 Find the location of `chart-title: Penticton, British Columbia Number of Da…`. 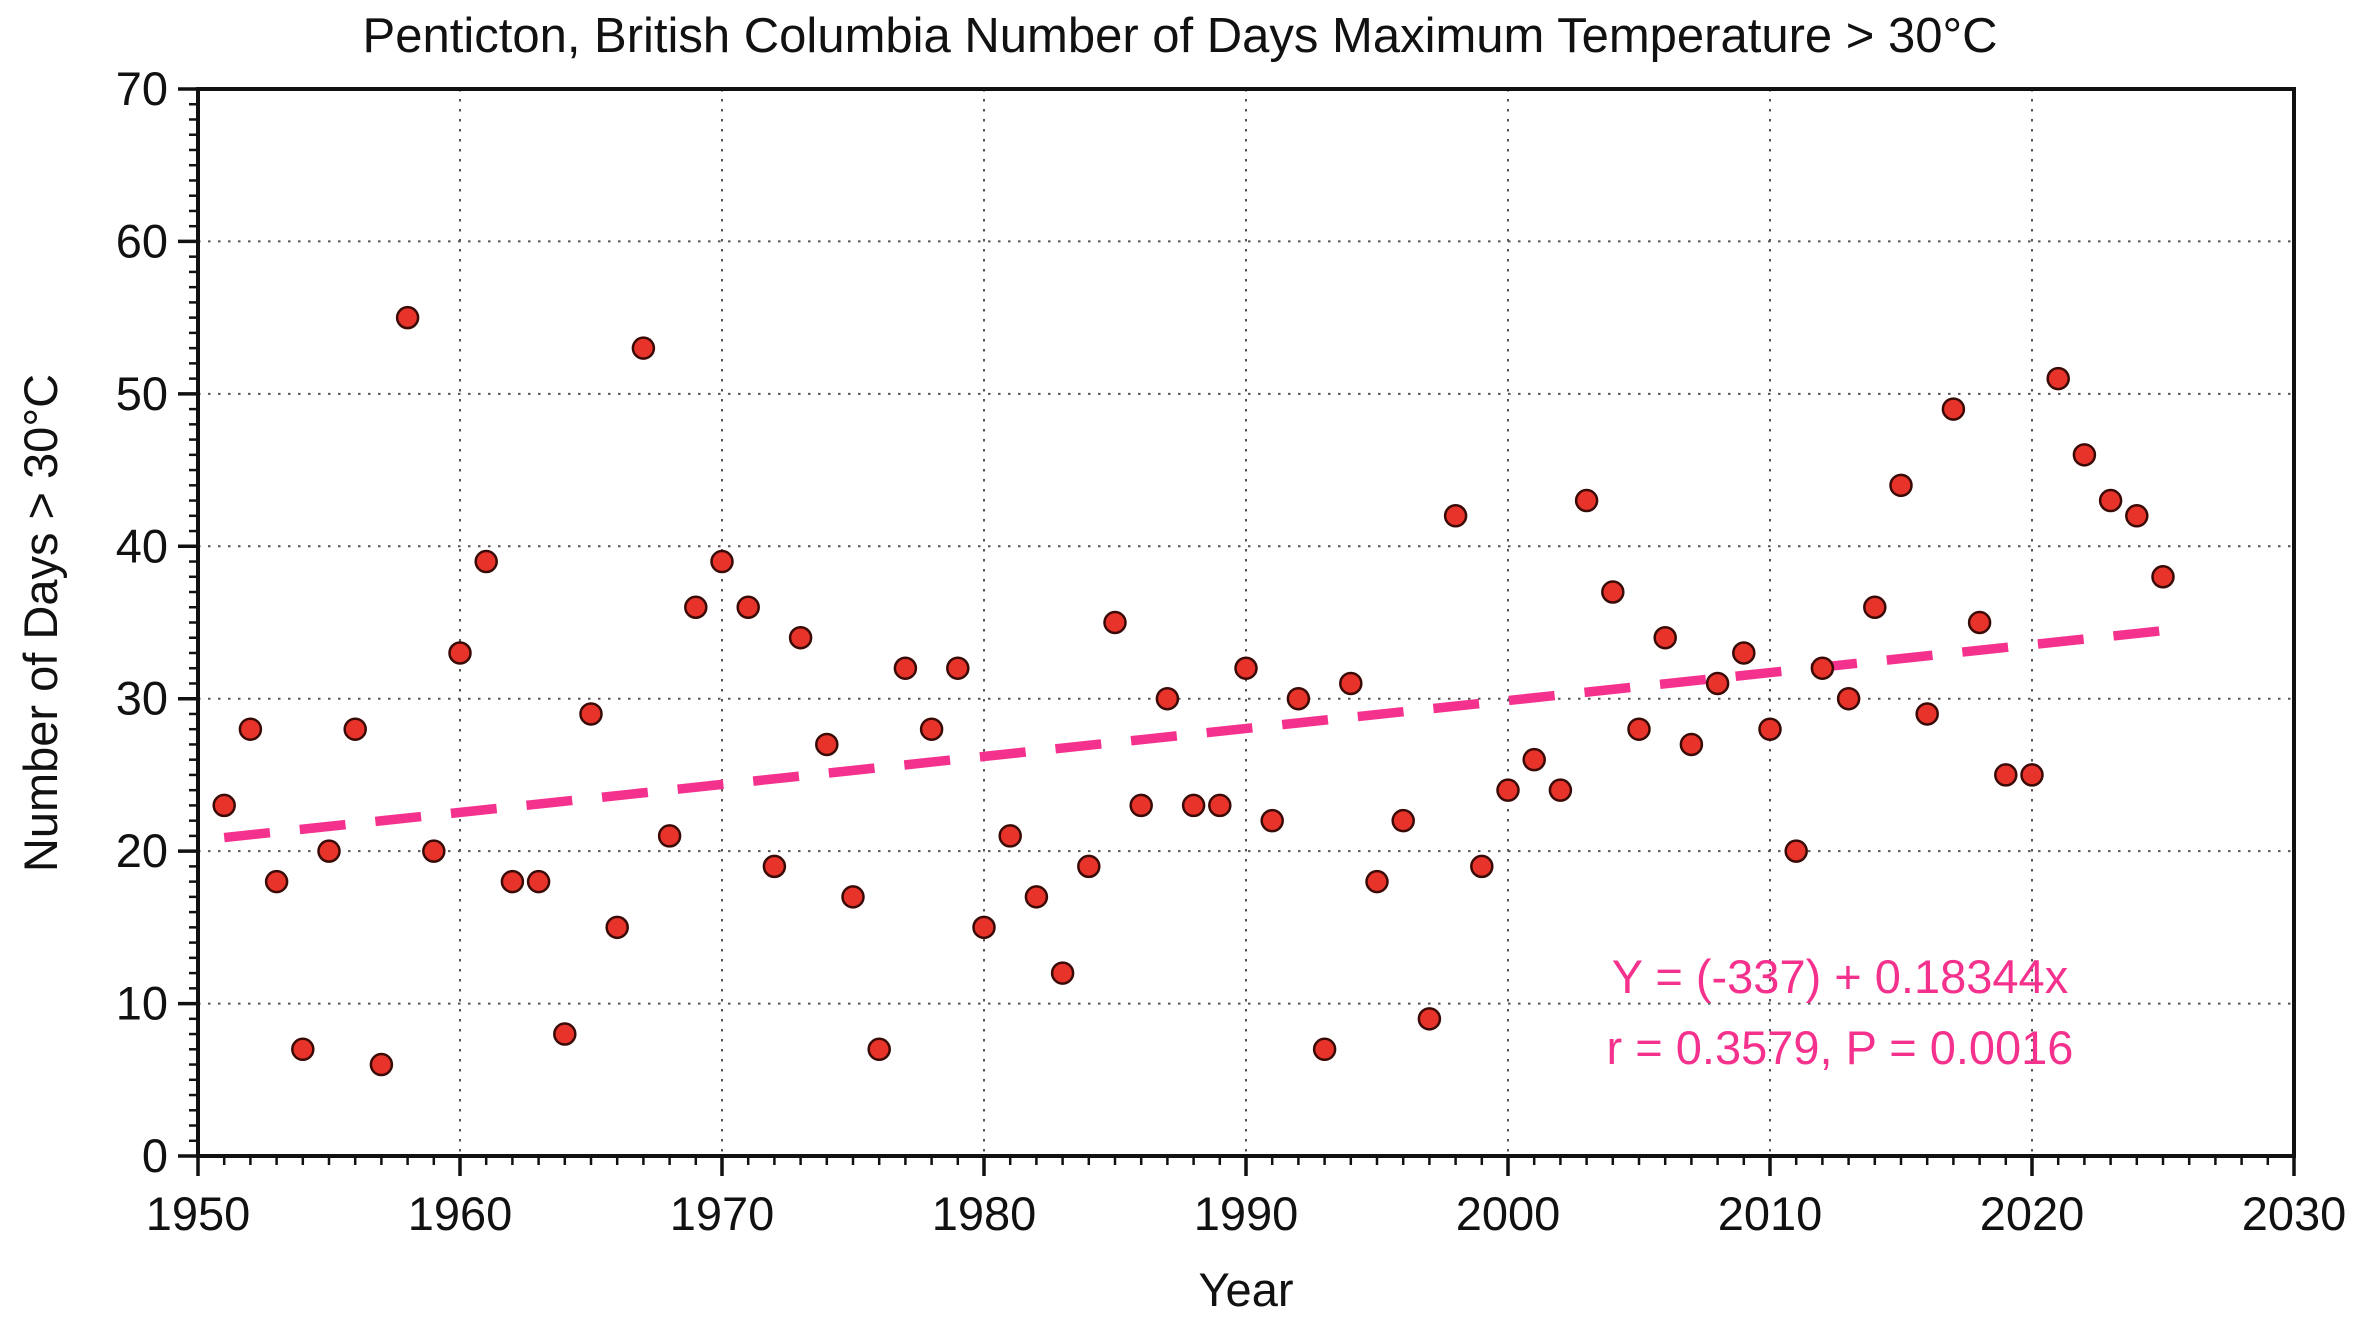

chart-title: Penticton, British Columbia Number of Da… is located at coordinates (1180, 36).